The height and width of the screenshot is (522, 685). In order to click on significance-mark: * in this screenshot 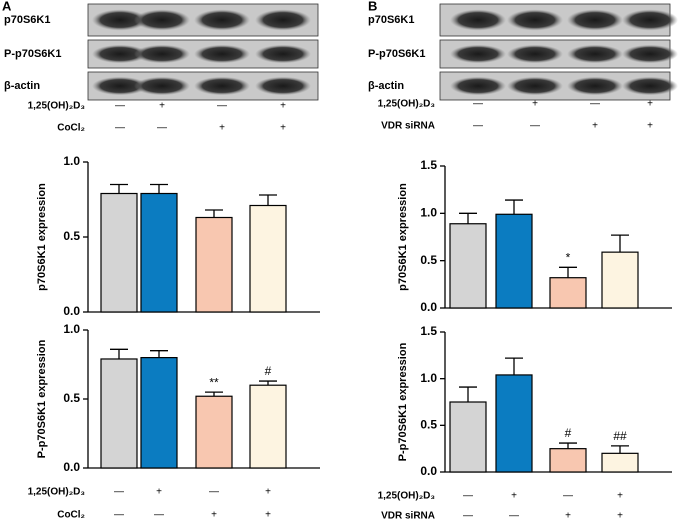, I will do `click(568, 257)`.